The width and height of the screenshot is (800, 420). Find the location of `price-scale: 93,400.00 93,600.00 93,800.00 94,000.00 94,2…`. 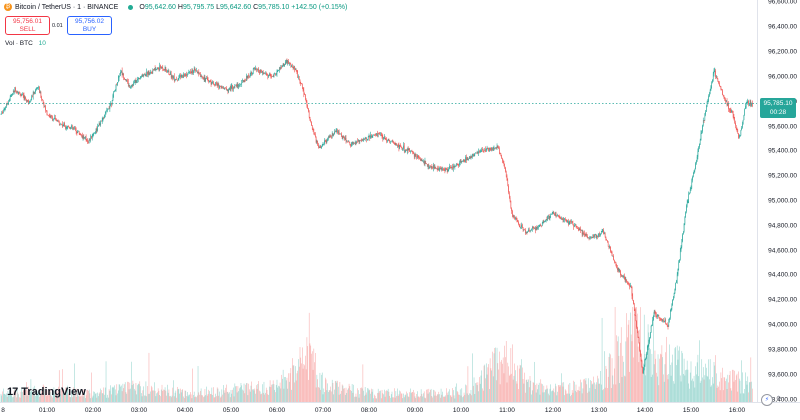

price-scale: 93,400.00 93,600.00 93,800.00 94,000.00 94,2… is located at coordinates (778, 201).